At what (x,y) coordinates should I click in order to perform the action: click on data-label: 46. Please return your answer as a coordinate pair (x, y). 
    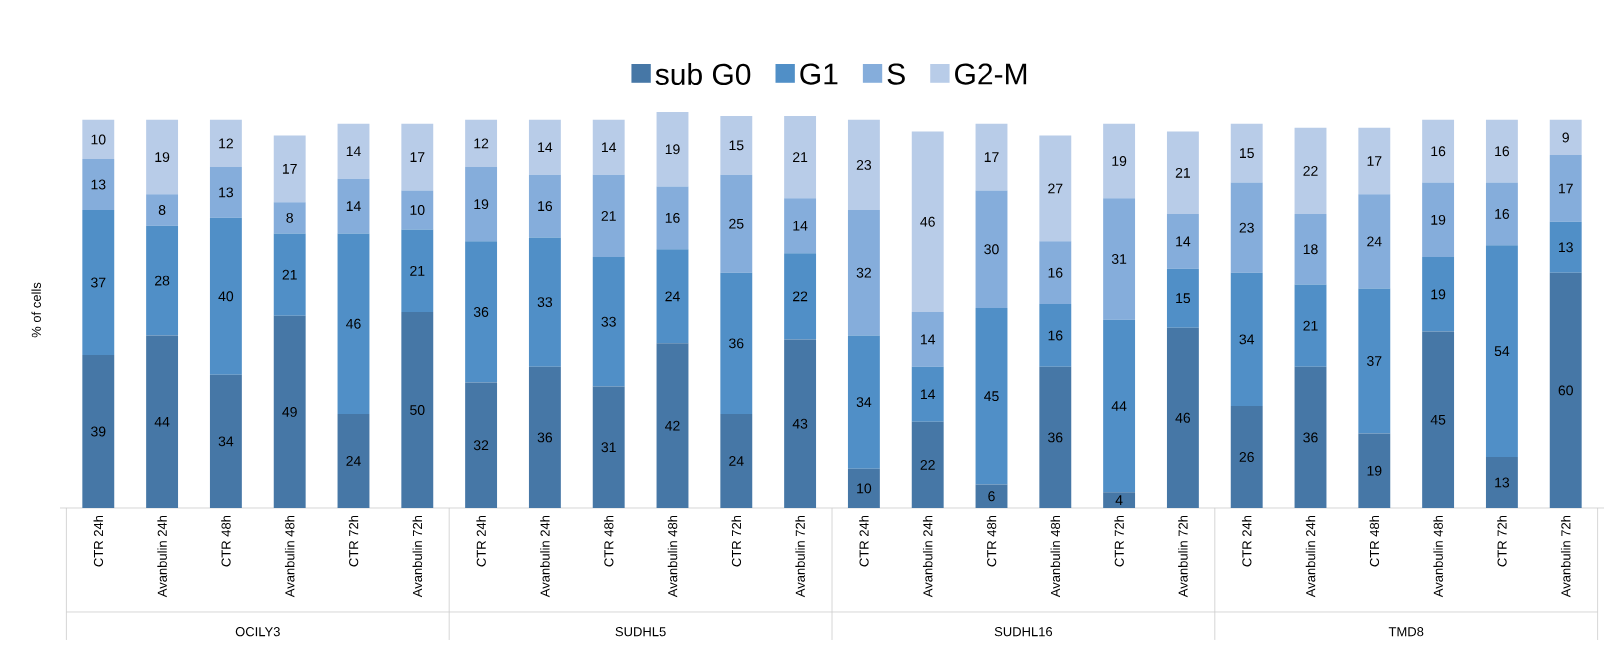
    Looking at the image, I should click on (927, 221).